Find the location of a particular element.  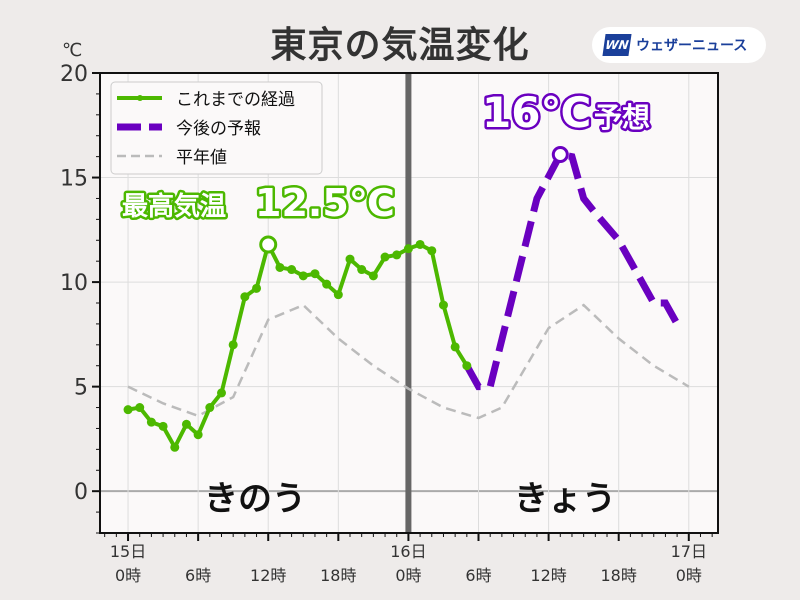

x-tick-date: 15日 is located at coordinates (128, 551).